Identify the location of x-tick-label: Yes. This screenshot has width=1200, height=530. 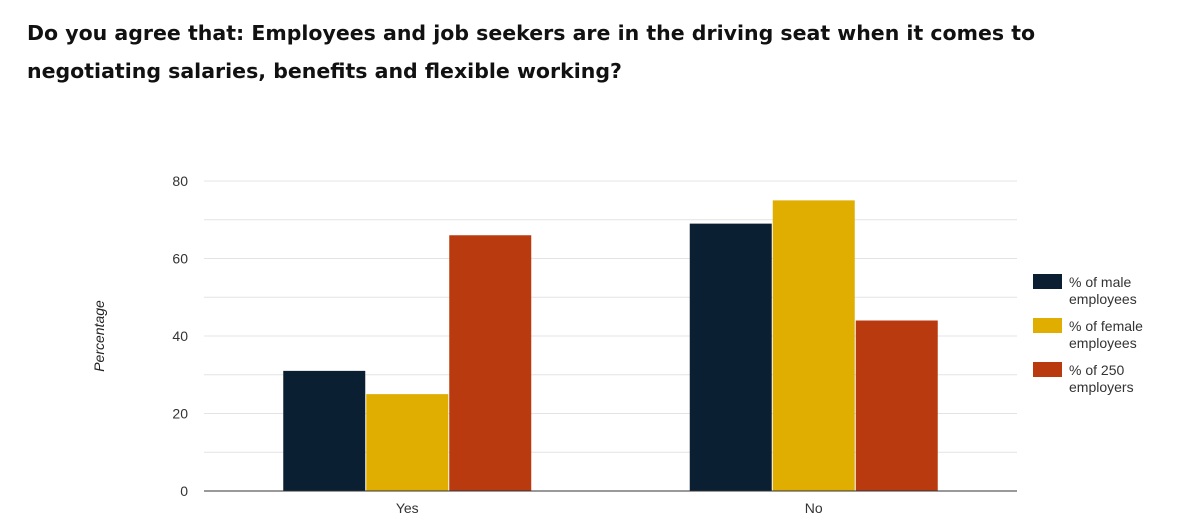
(407, 508).